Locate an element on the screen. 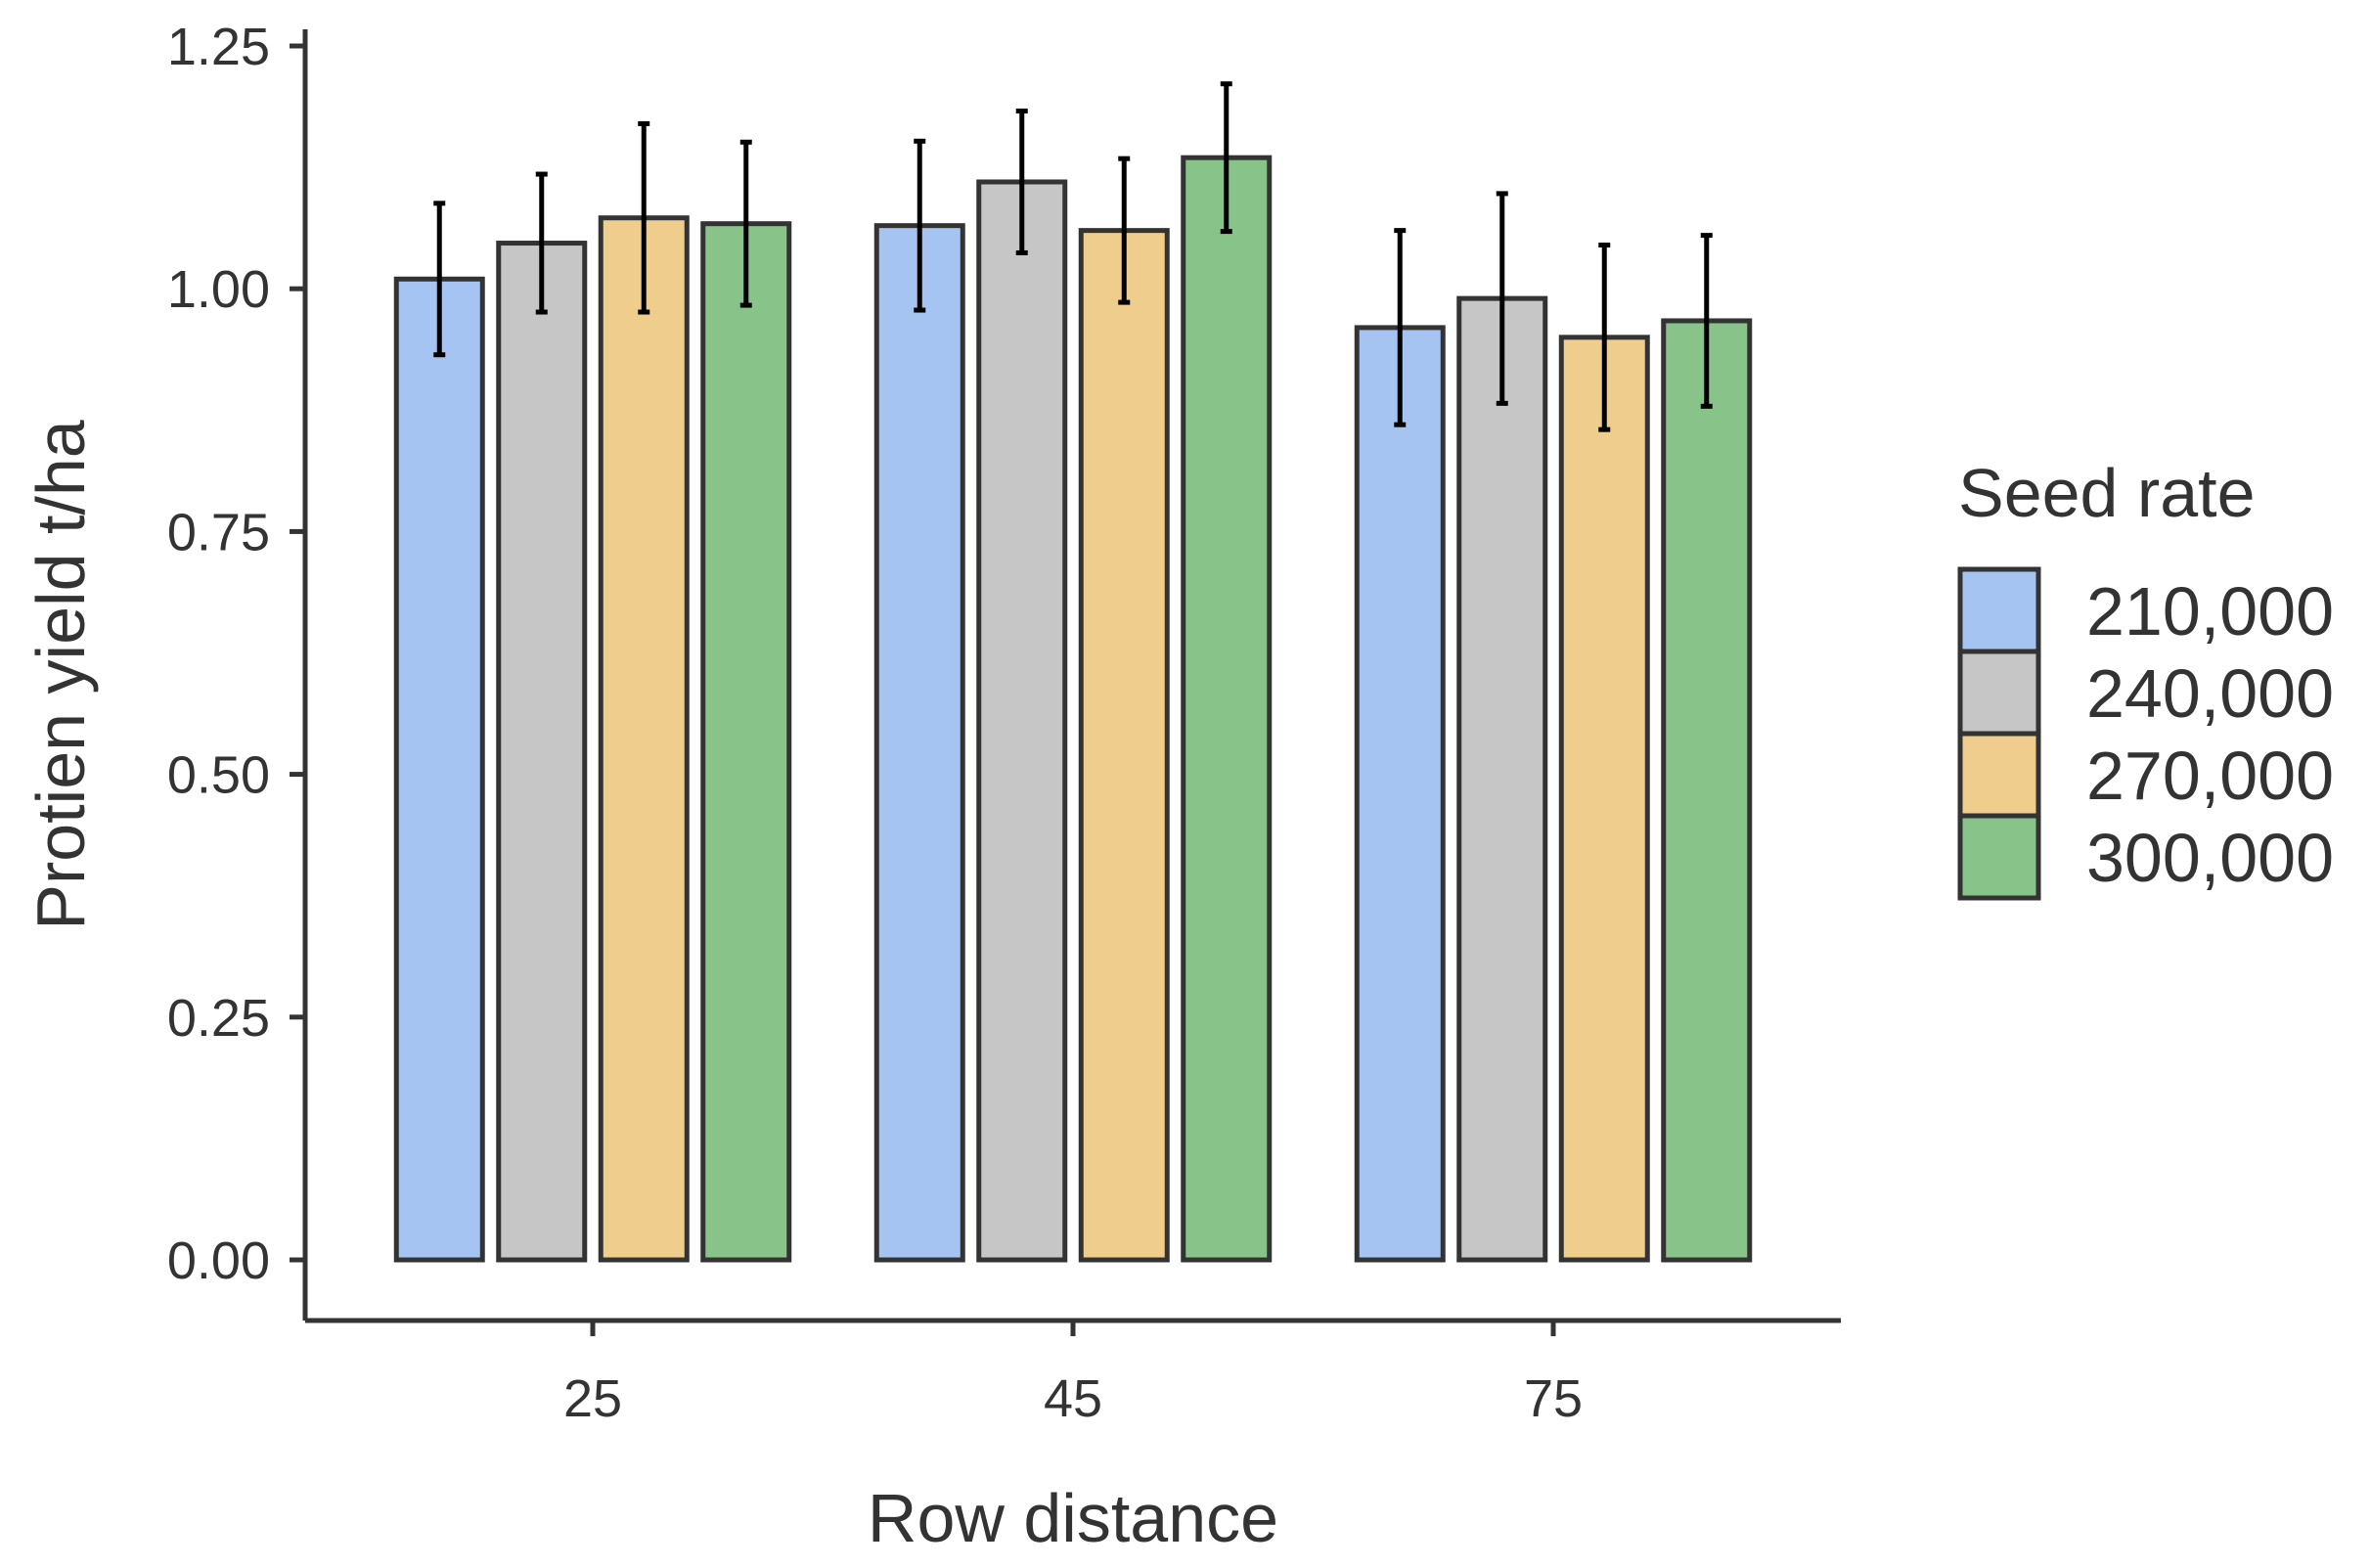  x-axis-ticks: 25 45 75 is located at coordinates (1073, 1374).